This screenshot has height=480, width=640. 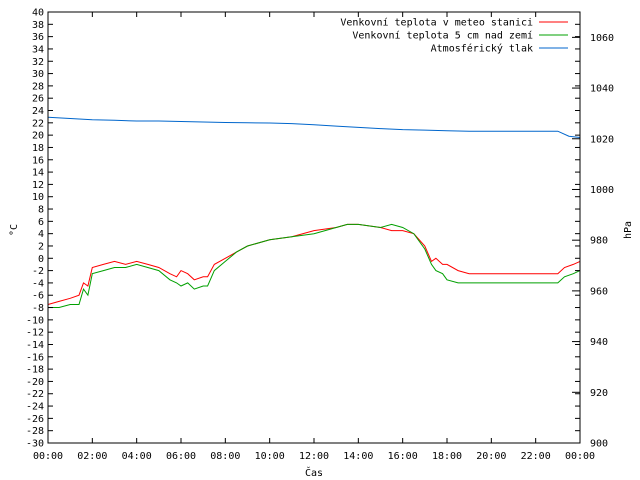 What do you see at coordinates (35, 357) in the screenshot?
I see `y-tick-label: -16` at bounding box center [35, 357].